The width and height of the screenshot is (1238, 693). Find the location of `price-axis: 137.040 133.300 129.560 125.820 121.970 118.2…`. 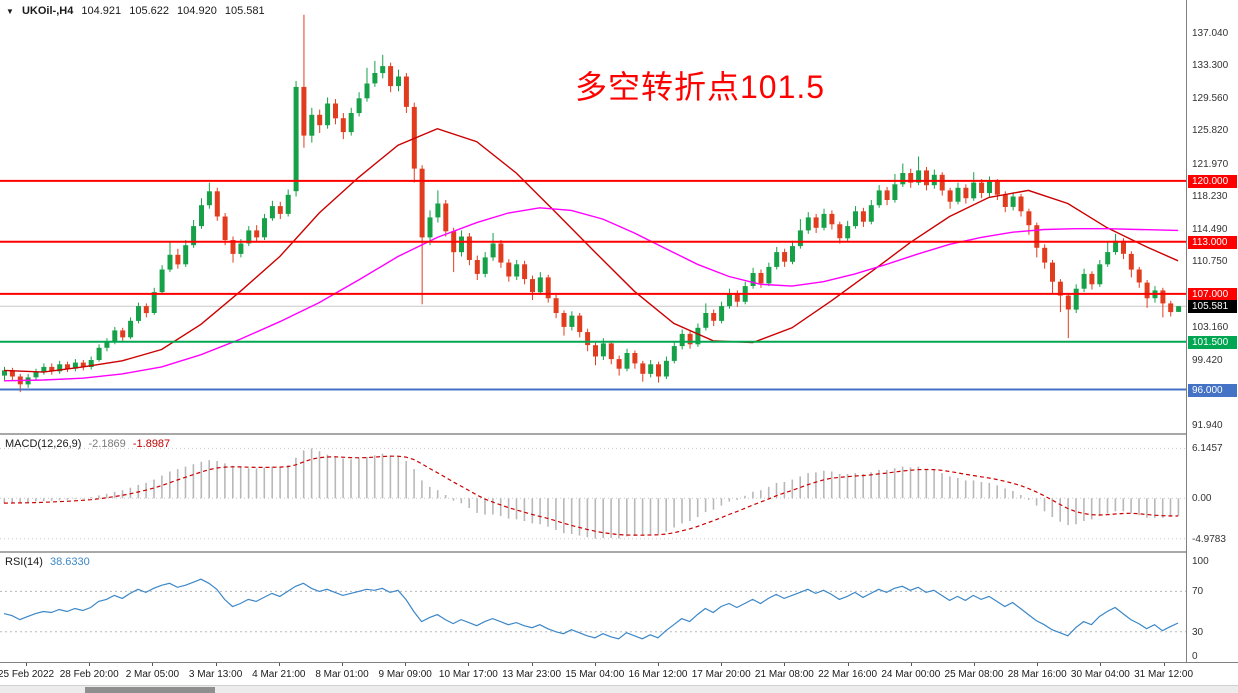

price-axis: 137.040 133.300 129.560 125.820 121.970 118.2… is located at coordinates (1212, 331).